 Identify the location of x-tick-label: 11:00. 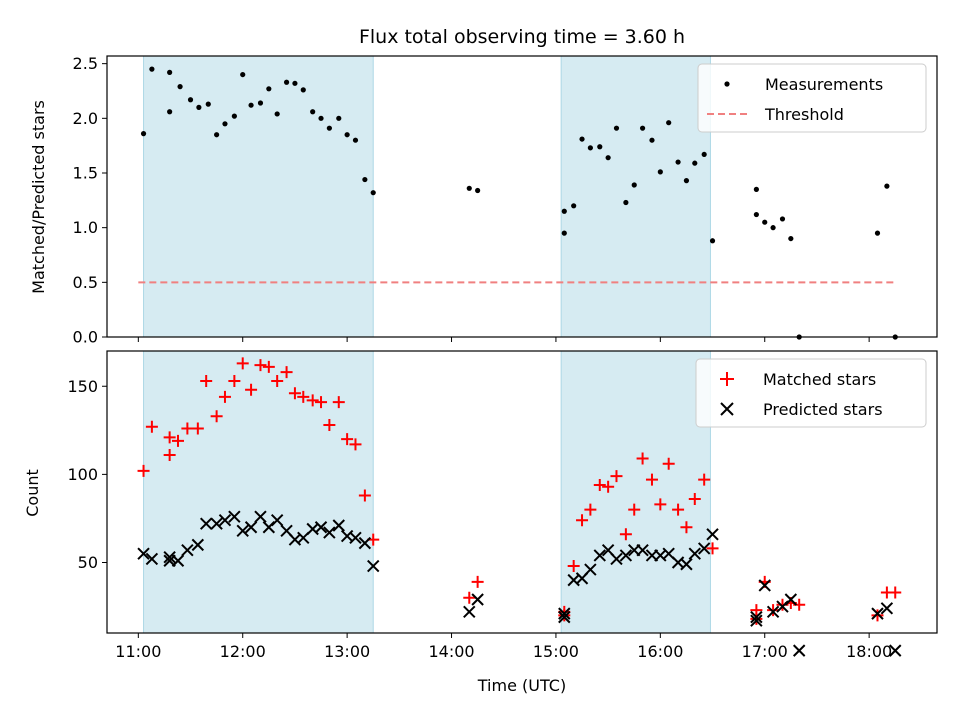
(138, 651).